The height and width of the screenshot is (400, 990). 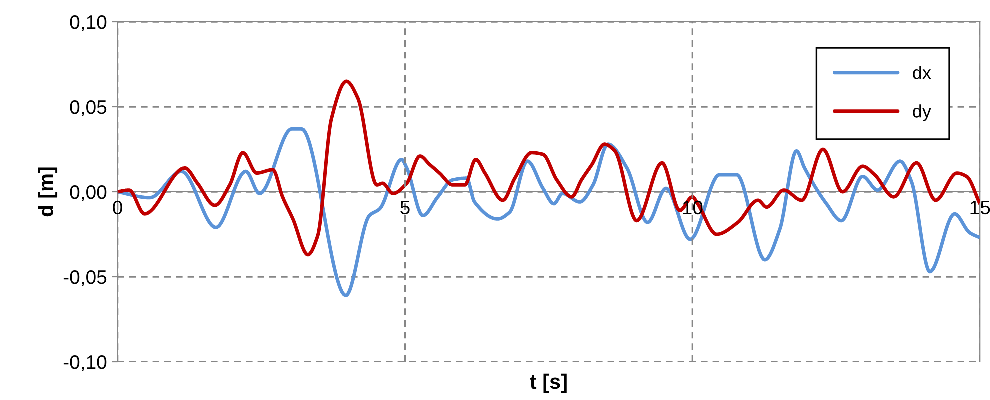 I want to click on y-tick-label: 0,00, so click(x=88, y=193).